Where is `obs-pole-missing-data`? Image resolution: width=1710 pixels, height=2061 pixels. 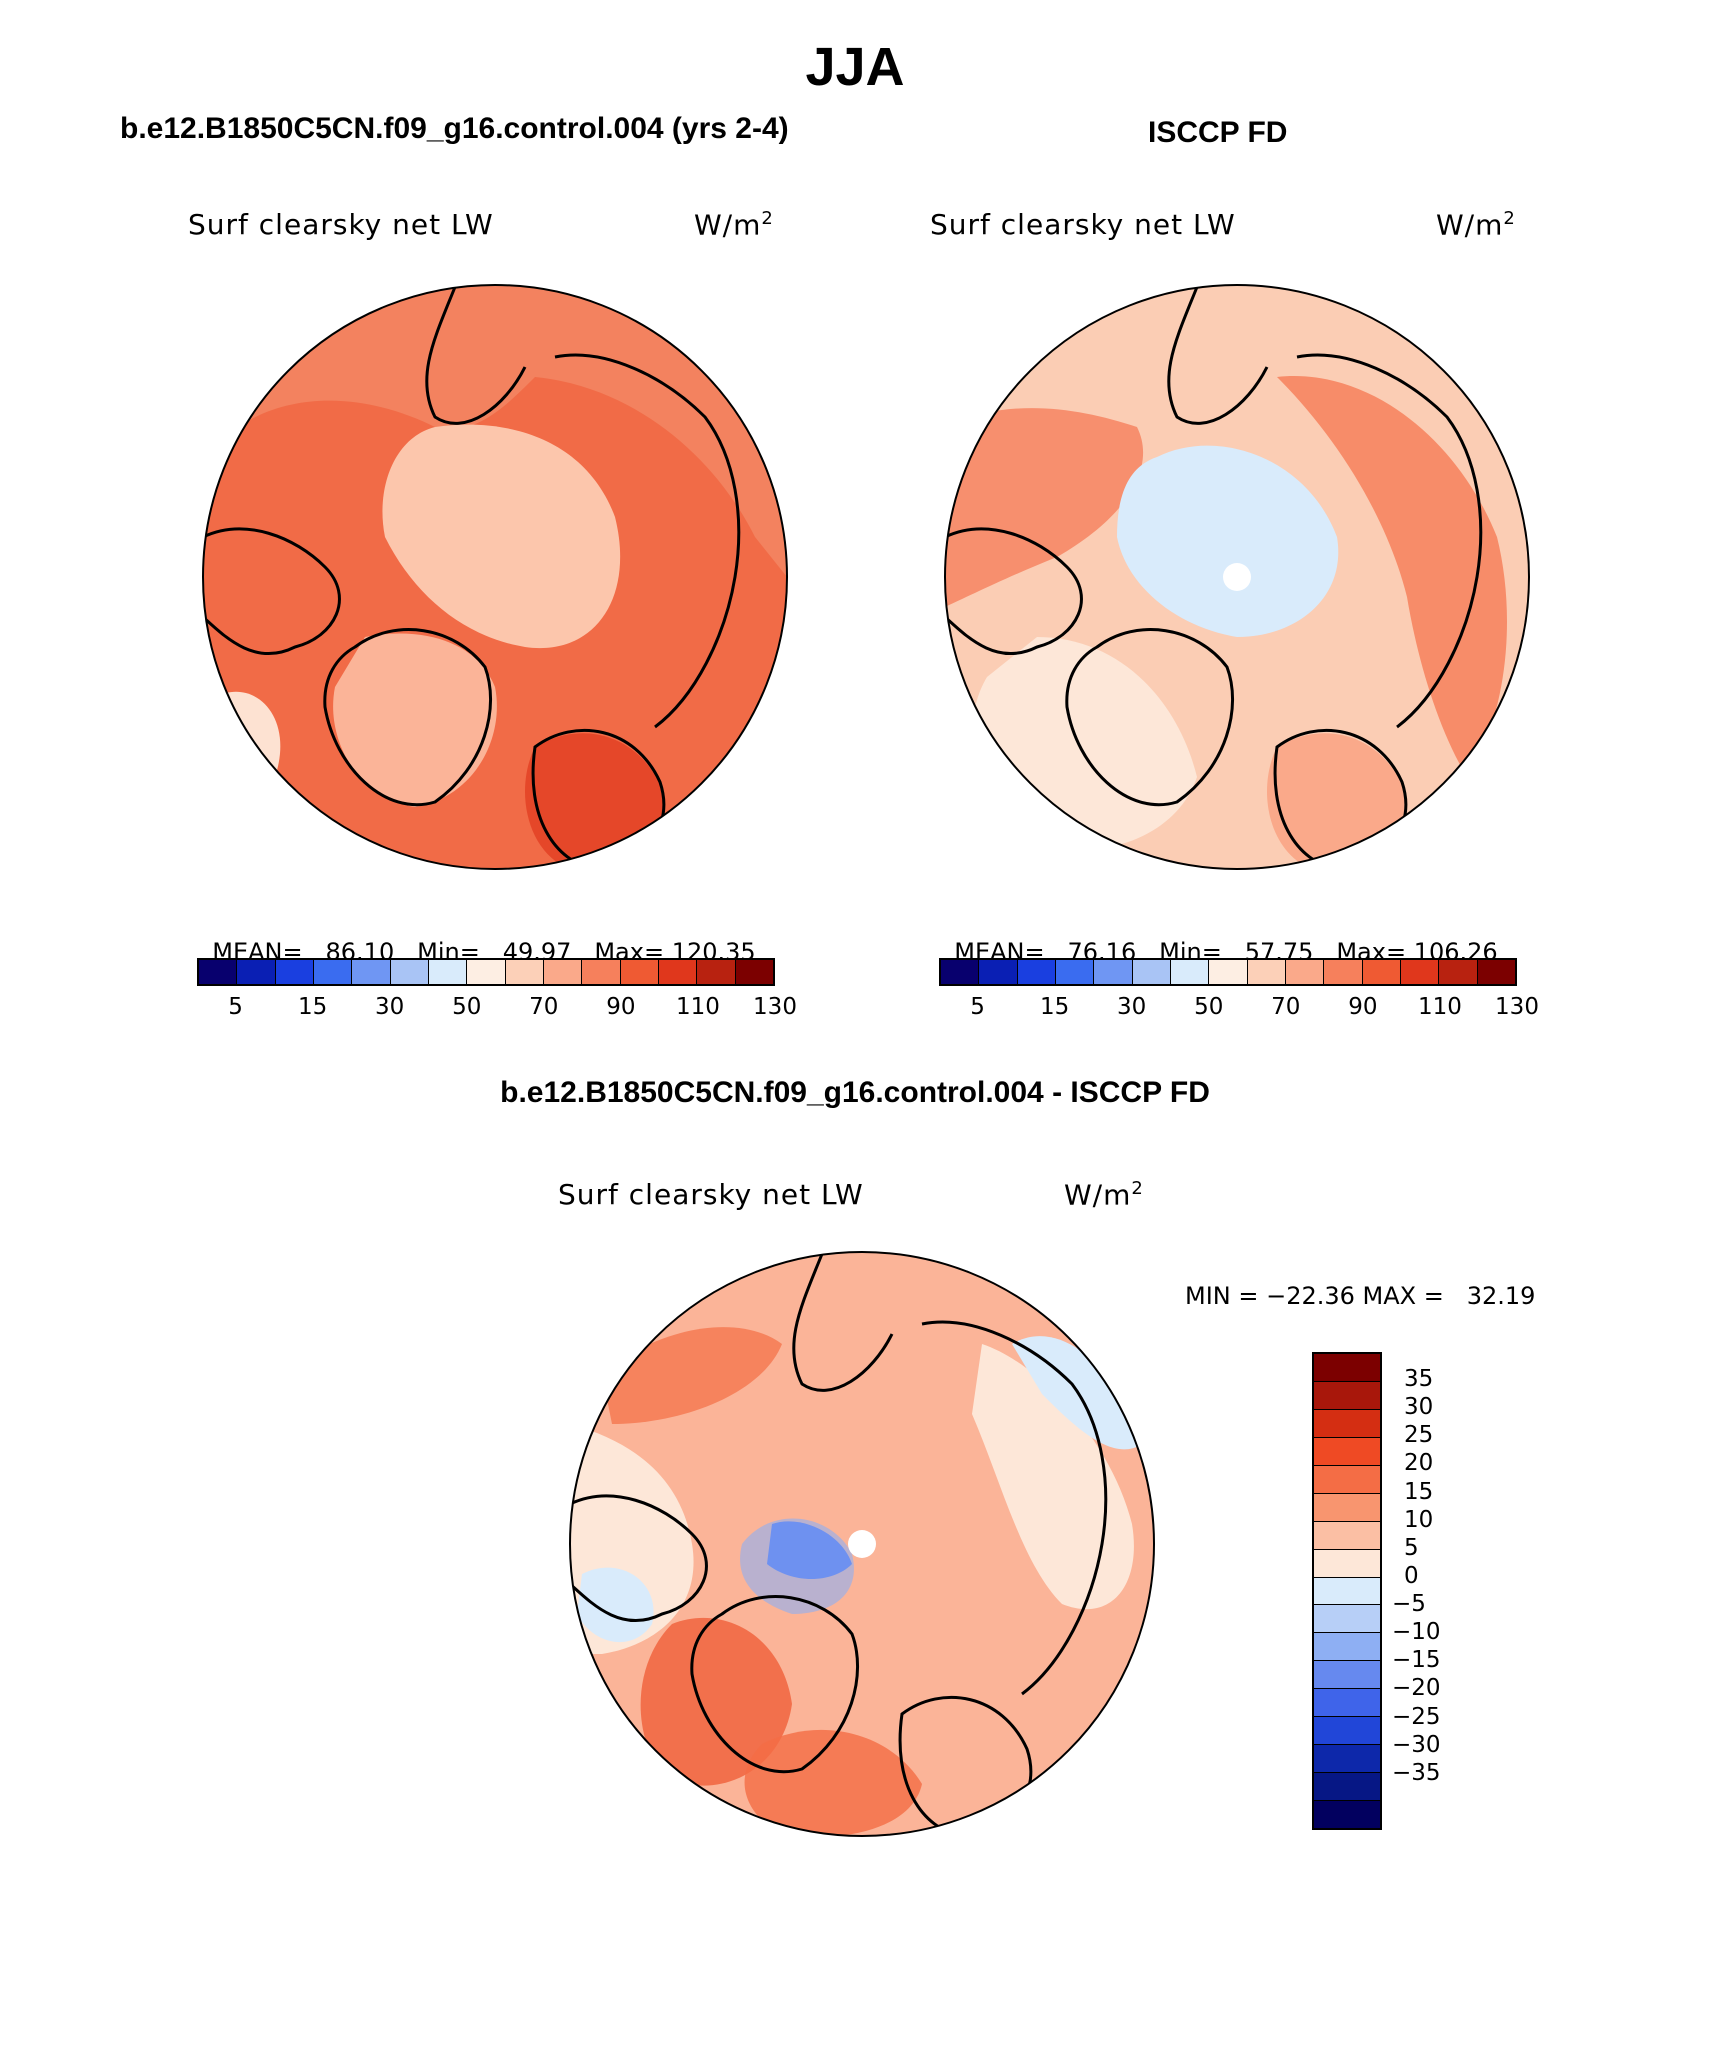
obs-pole-missing-data is located at coordinates (1237, 577).